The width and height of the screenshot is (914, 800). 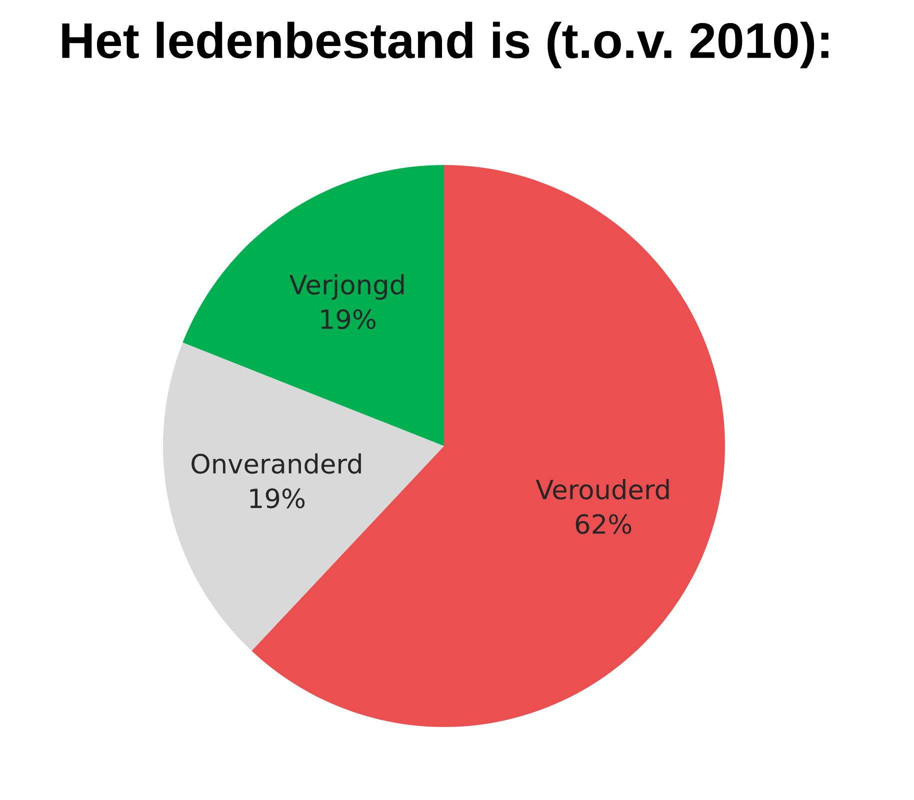 I want to click on slice-label: Onveranderd, so click(x=276, y=463).